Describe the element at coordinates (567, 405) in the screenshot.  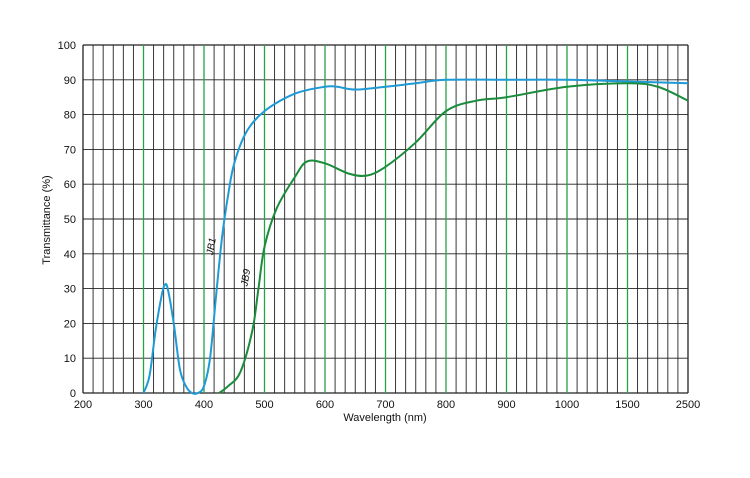
I see `x-tick-label: 1000` at that location.